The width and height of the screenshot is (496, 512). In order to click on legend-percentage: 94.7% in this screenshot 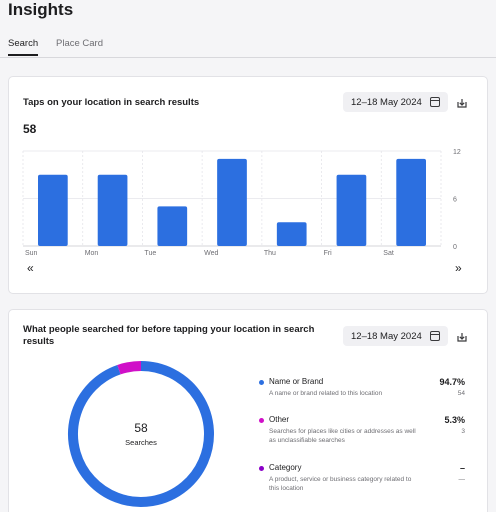, I will do `click(452, 382)`.